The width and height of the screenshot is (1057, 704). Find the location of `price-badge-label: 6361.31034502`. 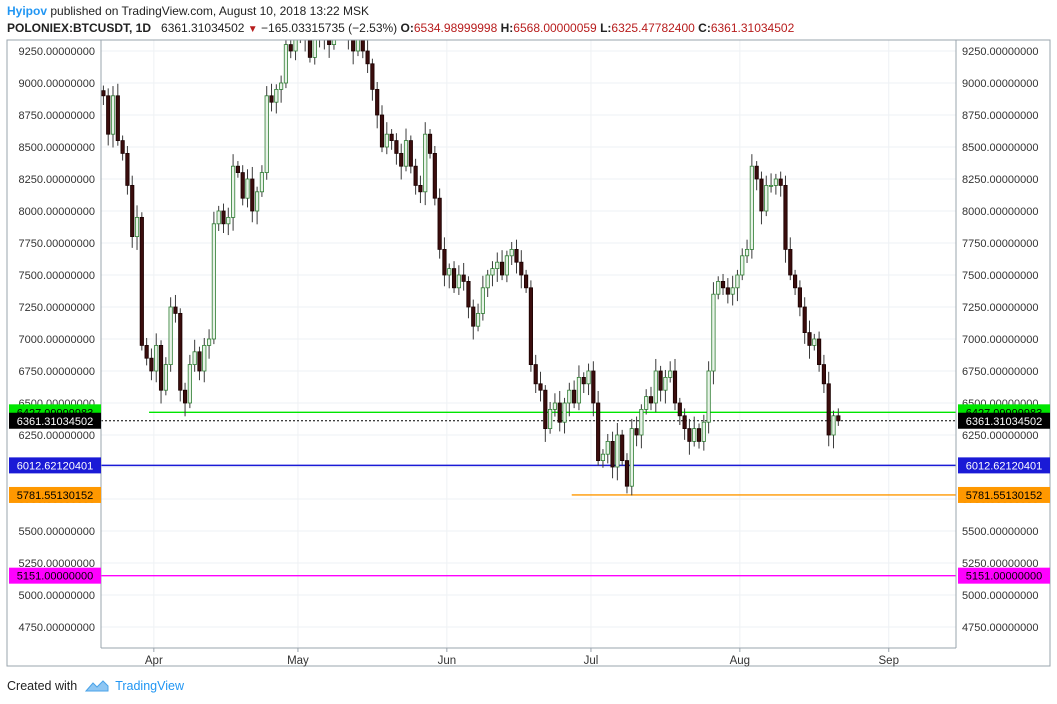

price-badge-label: 6361.31034502 is located at coordinates (1004, 422).